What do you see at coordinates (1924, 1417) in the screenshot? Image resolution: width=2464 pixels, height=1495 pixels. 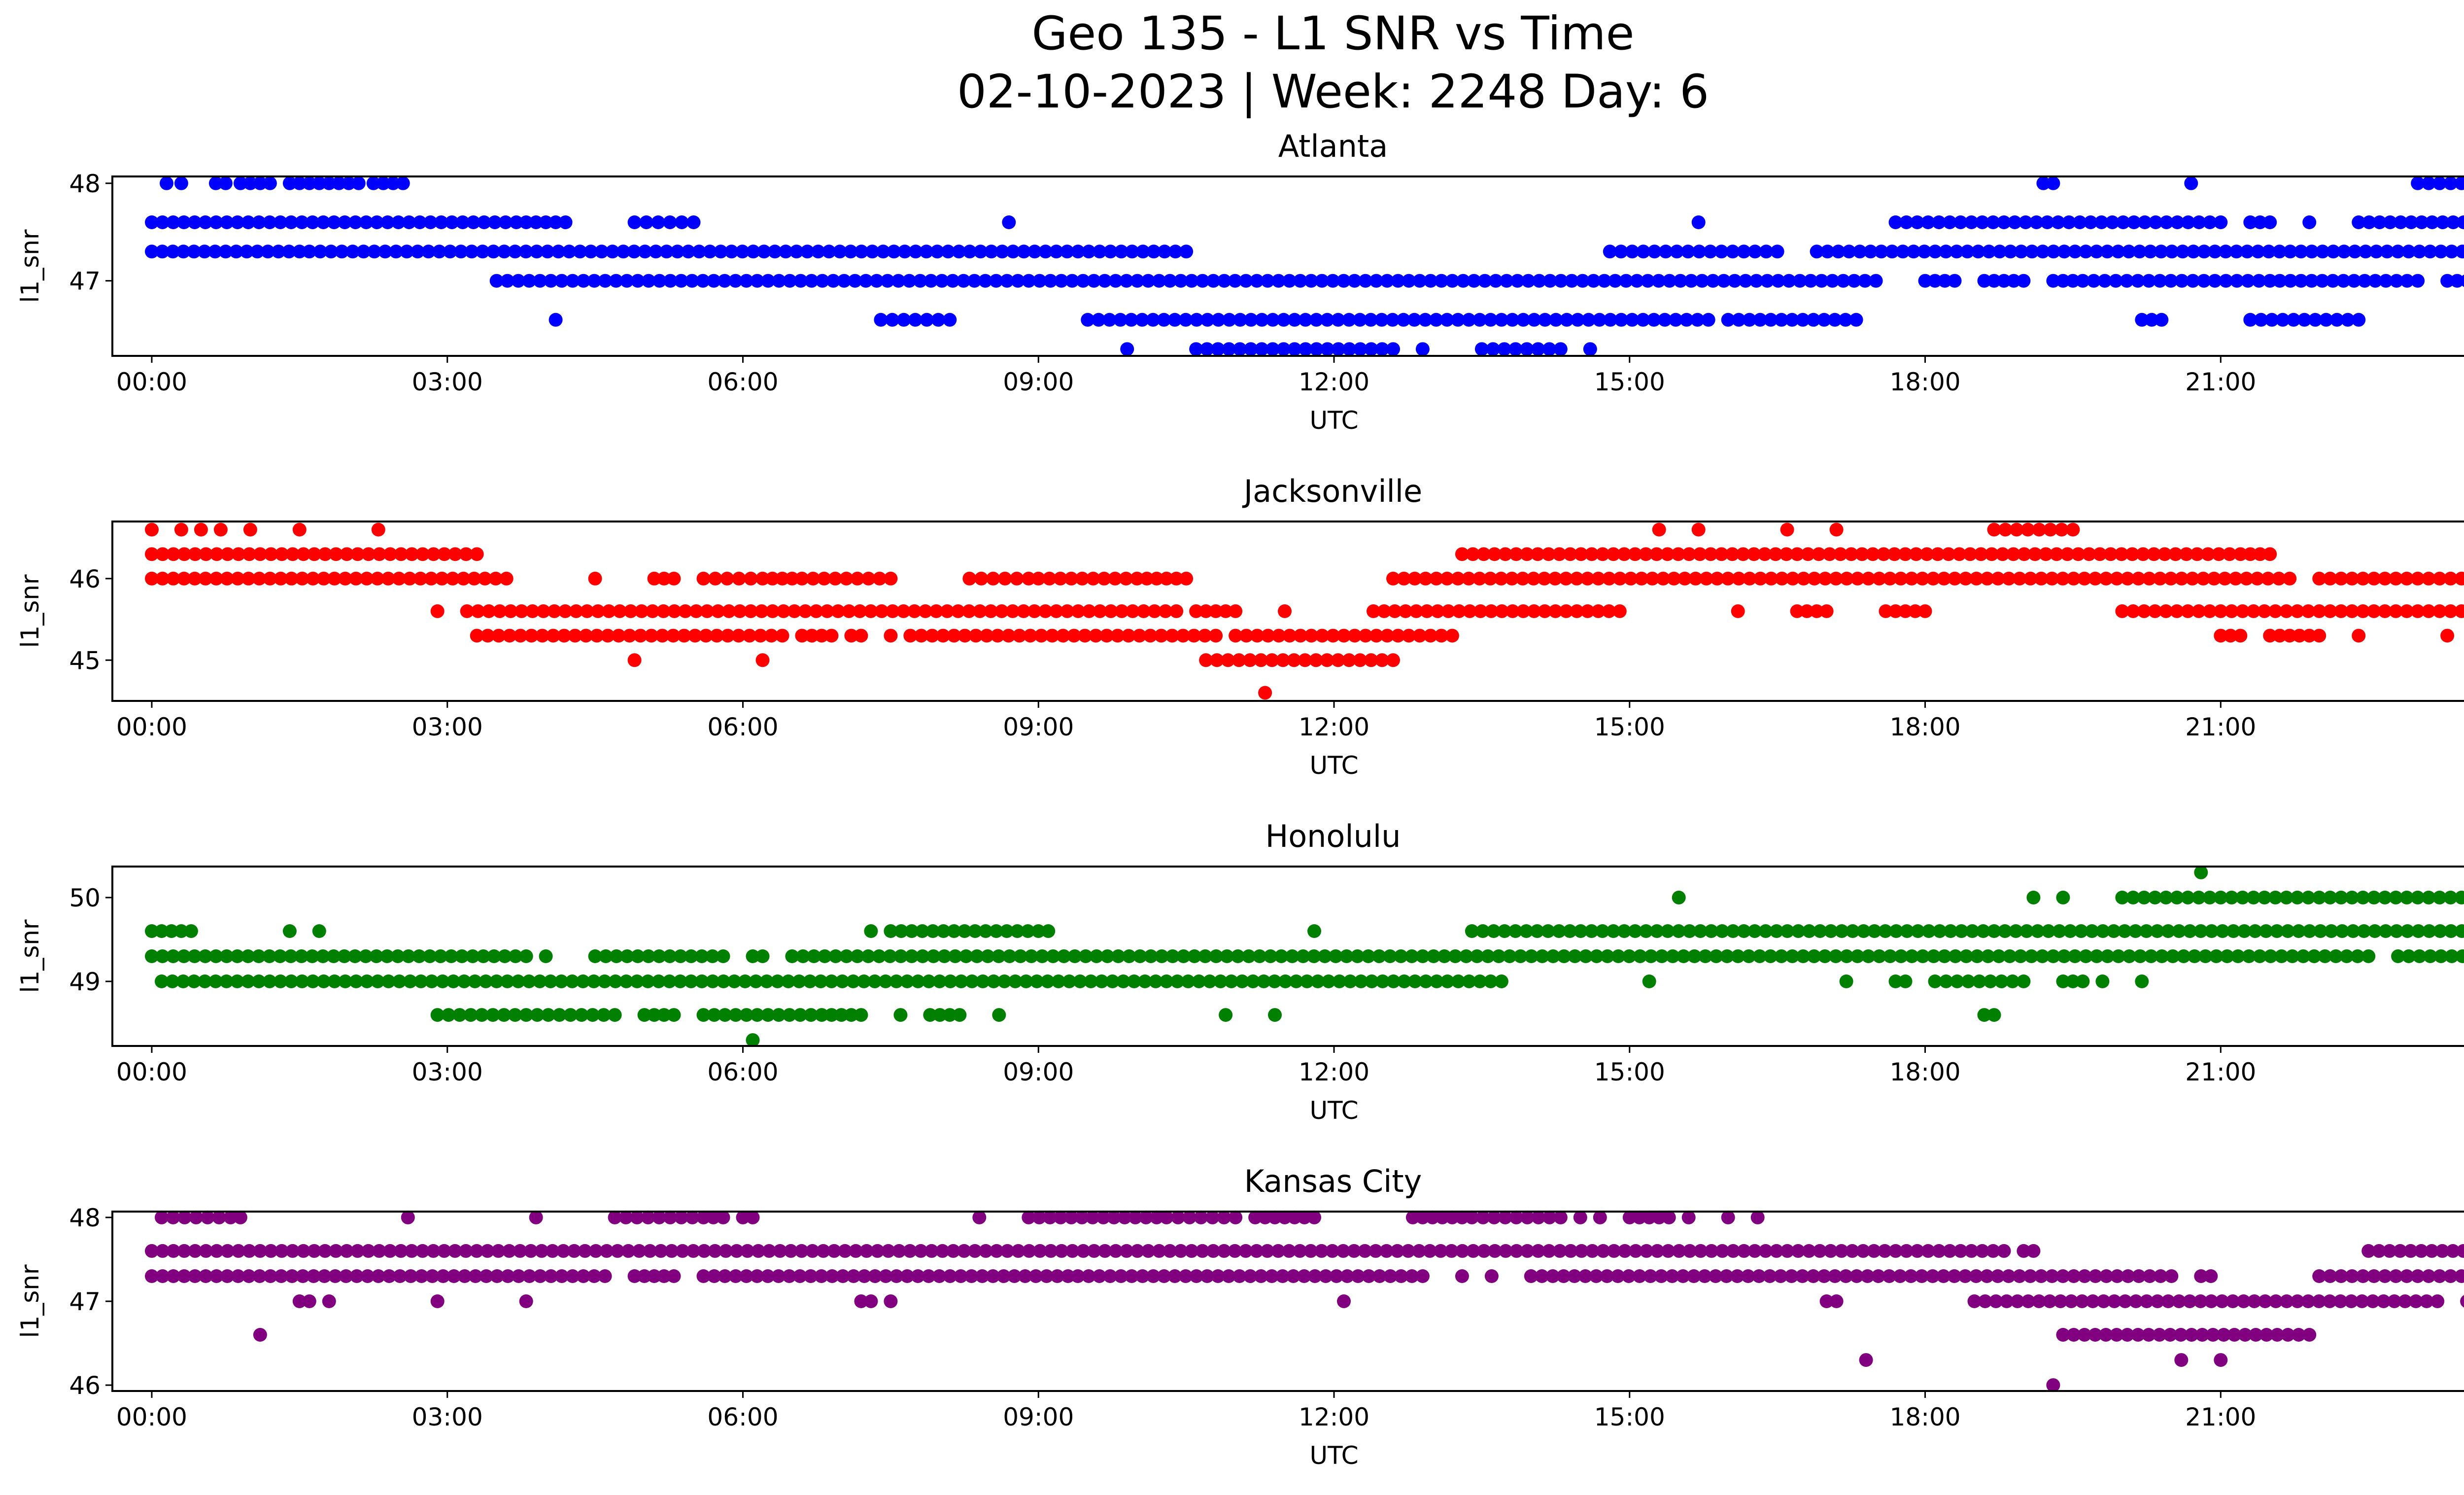 I see `x-tick-label: 18:00` at bounding box center [1924, 1417].